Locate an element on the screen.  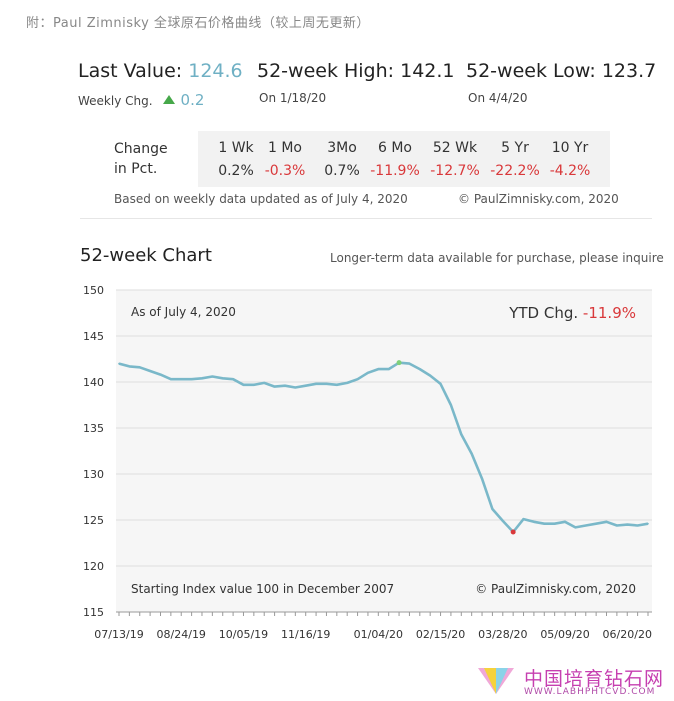
high-date: On 1/18/20 is located at coordinates (293, 98).